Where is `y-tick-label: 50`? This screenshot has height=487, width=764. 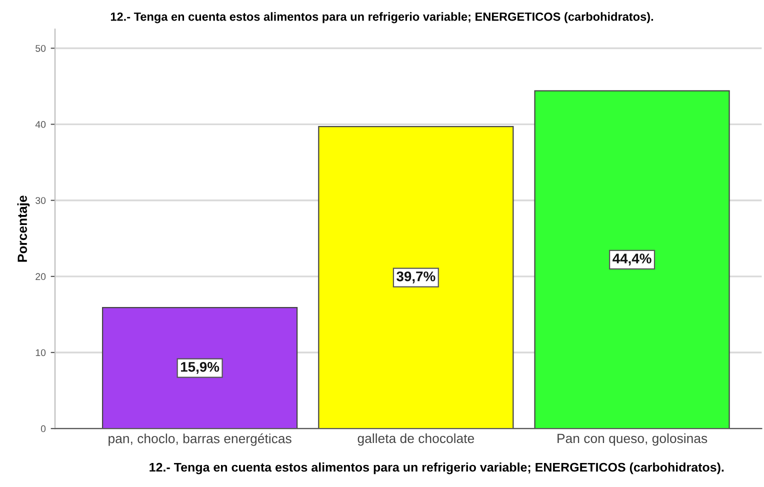 y-tick-label: 50 is located at coordinates (41, 48).